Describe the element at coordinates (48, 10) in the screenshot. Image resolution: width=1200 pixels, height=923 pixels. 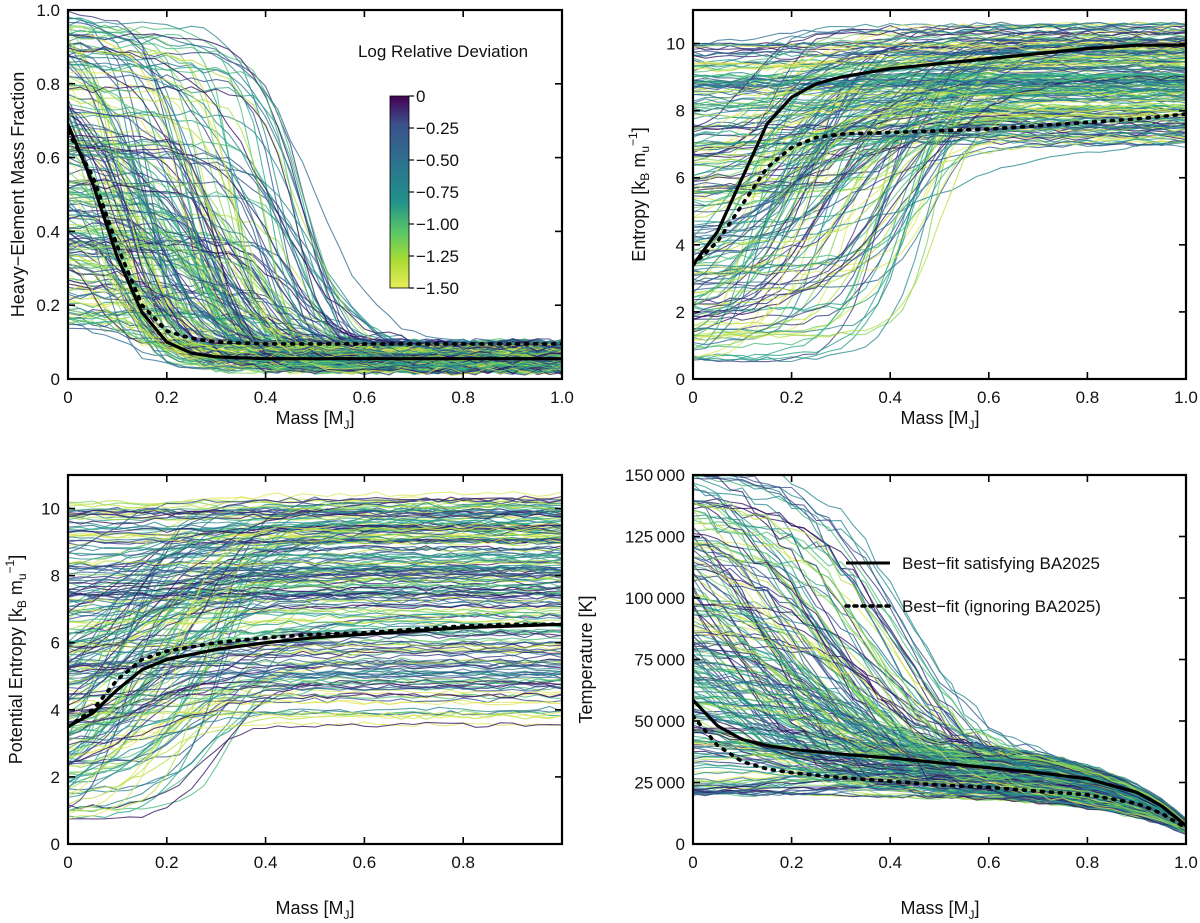
I see `y-tick-label: 1.0` at that location.